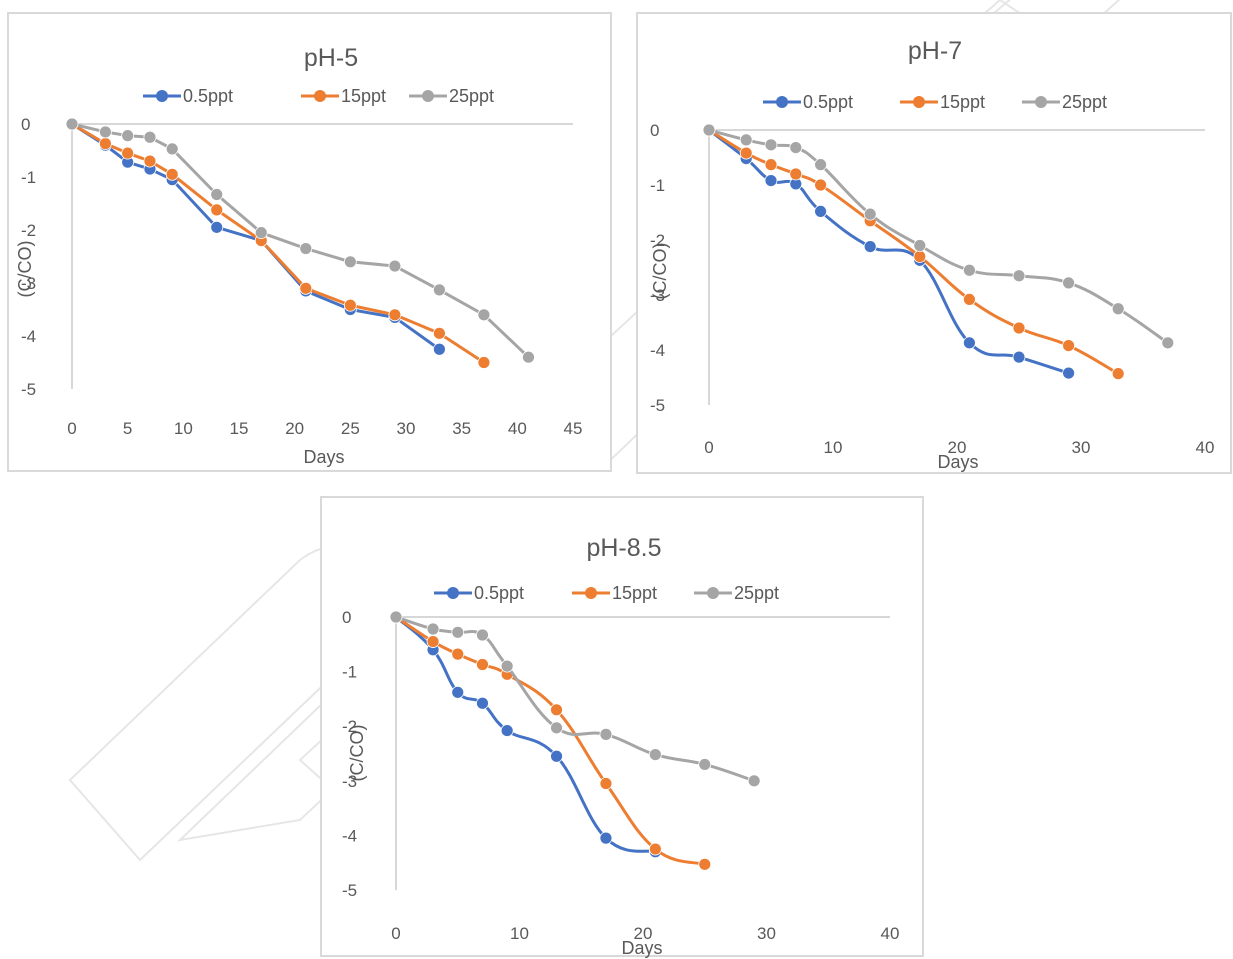 This screenshot has height=959, width=1233. What do you see at coordinates (239, 428) in the screenshot?
I see `x-tick-label: 15` at bounding box center [239, 428].